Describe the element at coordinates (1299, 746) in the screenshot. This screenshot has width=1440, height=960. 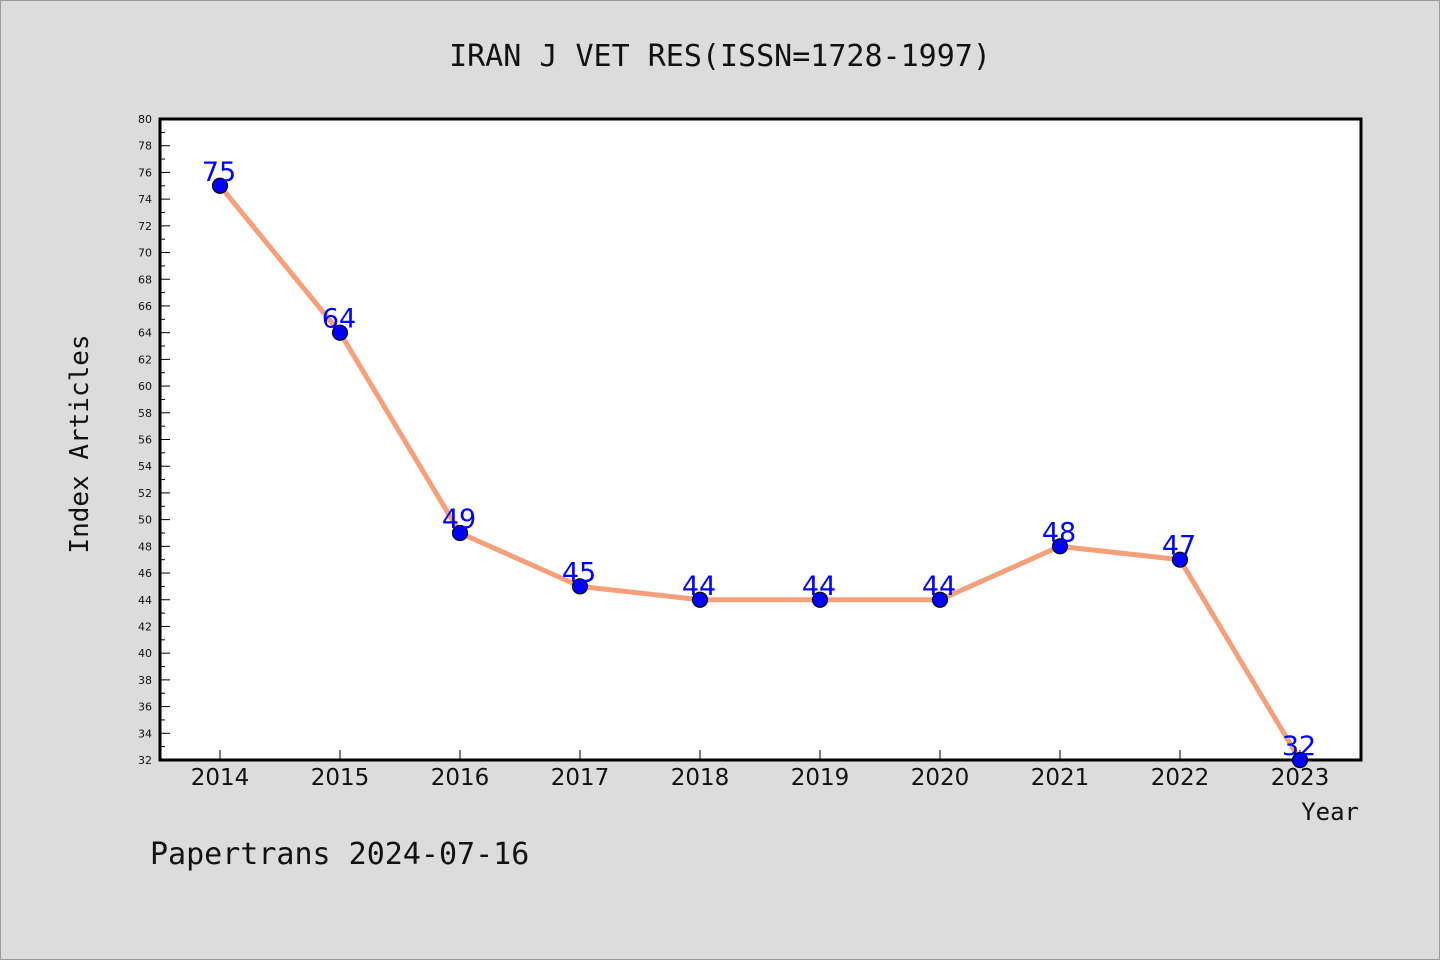
I see `data-label: 32` at that location.